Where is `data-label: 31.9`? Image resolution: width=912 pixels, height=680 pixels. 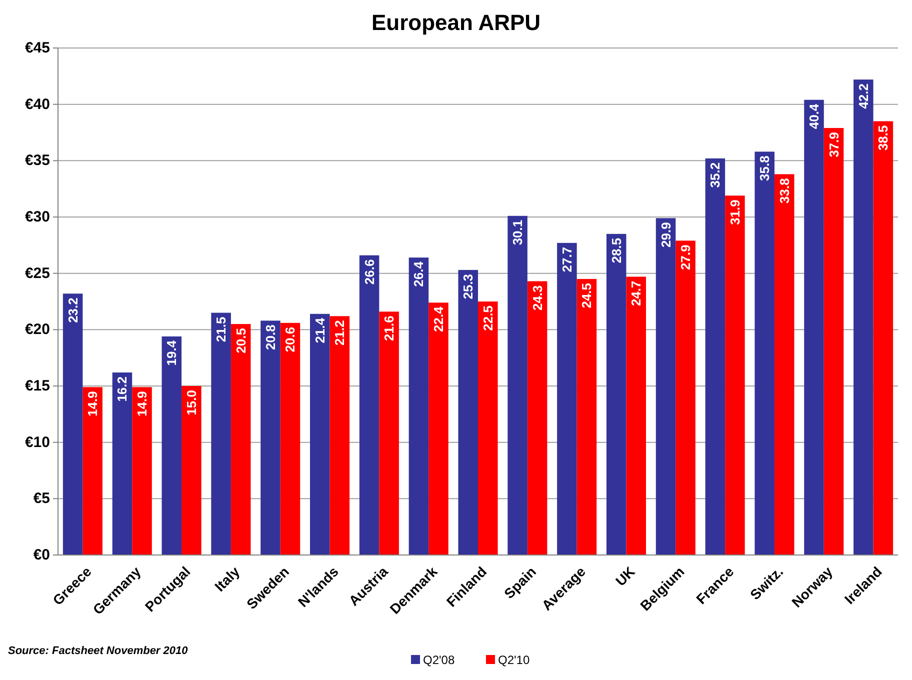
data-label: 31.9 is located at coordinates (734, 212).